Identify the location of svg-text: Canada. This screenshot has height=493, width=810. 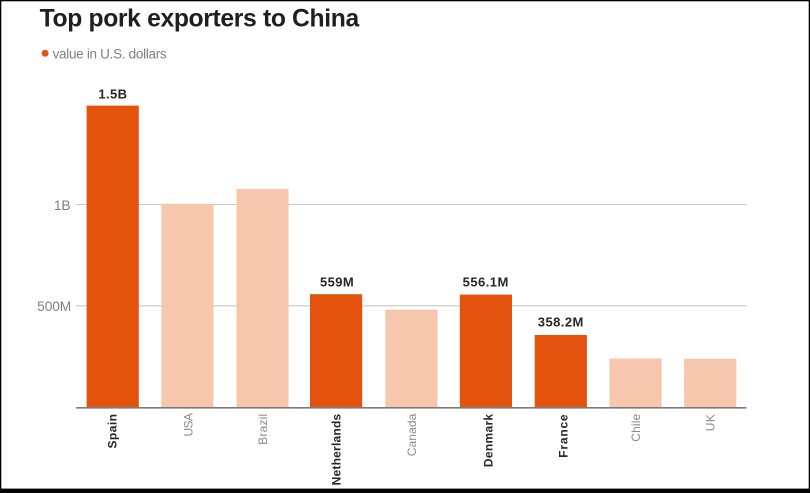
(412, 434).